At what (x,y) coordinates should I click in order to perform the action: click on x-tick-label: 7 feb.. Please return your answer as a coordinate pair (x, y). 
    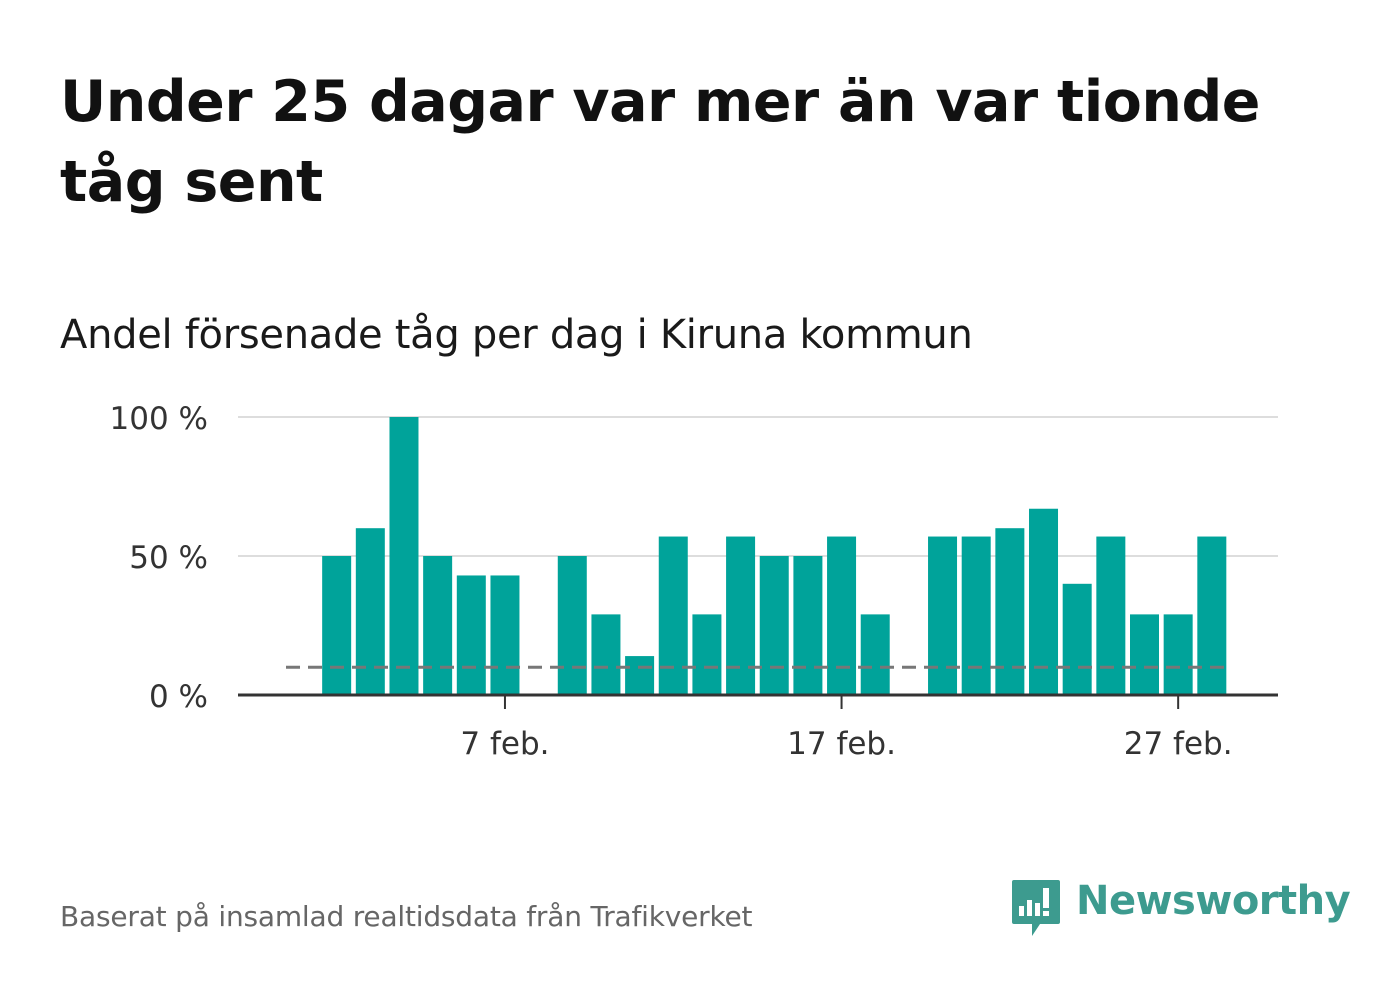
    Looking at the image, I should click on (504, 744).